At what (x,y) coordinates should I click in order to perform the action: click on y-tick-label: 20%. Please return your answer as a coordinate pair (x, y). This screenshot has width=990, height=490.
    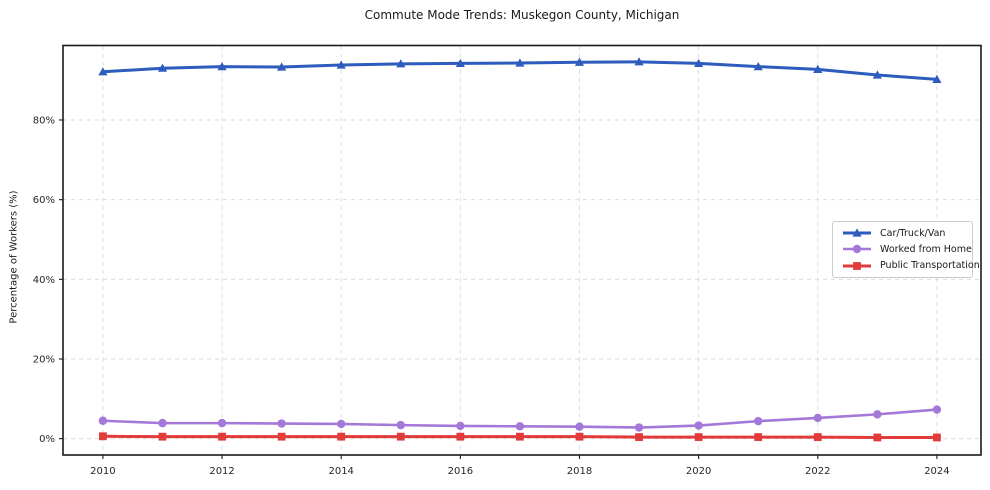
    Looking at the image, I should click on (44, 359).